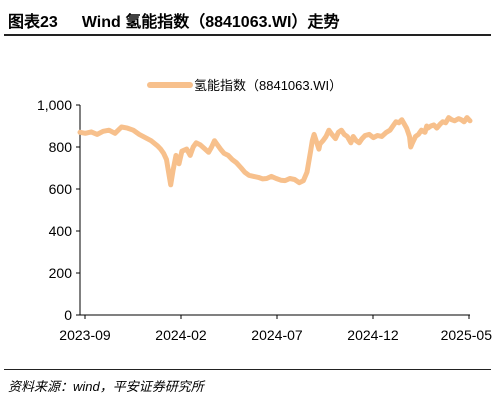 The width and height of the screenshot is (495, 406). I want to click on y-tick-label: 800, so click(61, 147).